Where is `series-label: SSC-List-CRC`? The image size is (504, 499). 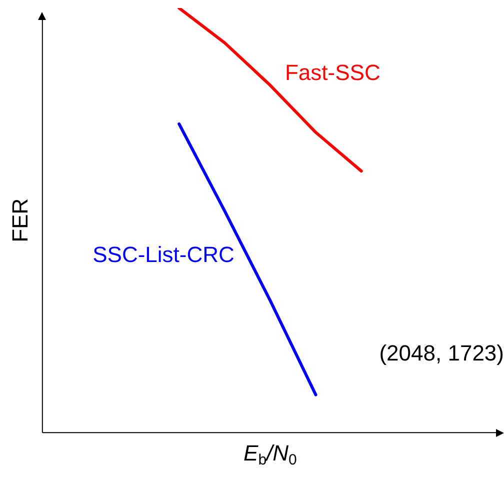
series-label: SSC-List-CRC is located at coordinates (163, 254).